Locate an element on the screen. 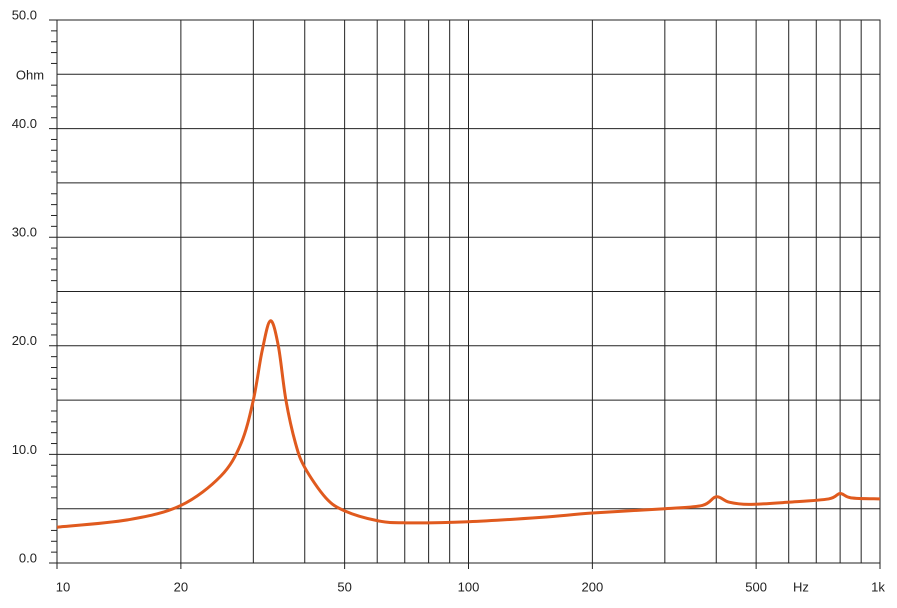 This screenshot has height=608, width=897. y-tick-label: 50.0 is located at coordinates (24, 14).